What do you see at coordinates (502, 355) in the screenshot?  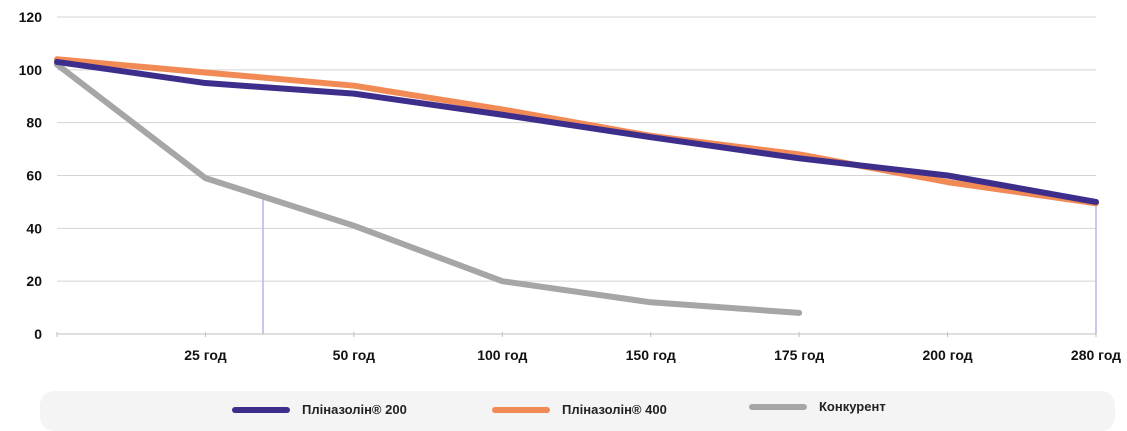 I see `x-tick-label: 100 год` at bounding box center [502, 355].